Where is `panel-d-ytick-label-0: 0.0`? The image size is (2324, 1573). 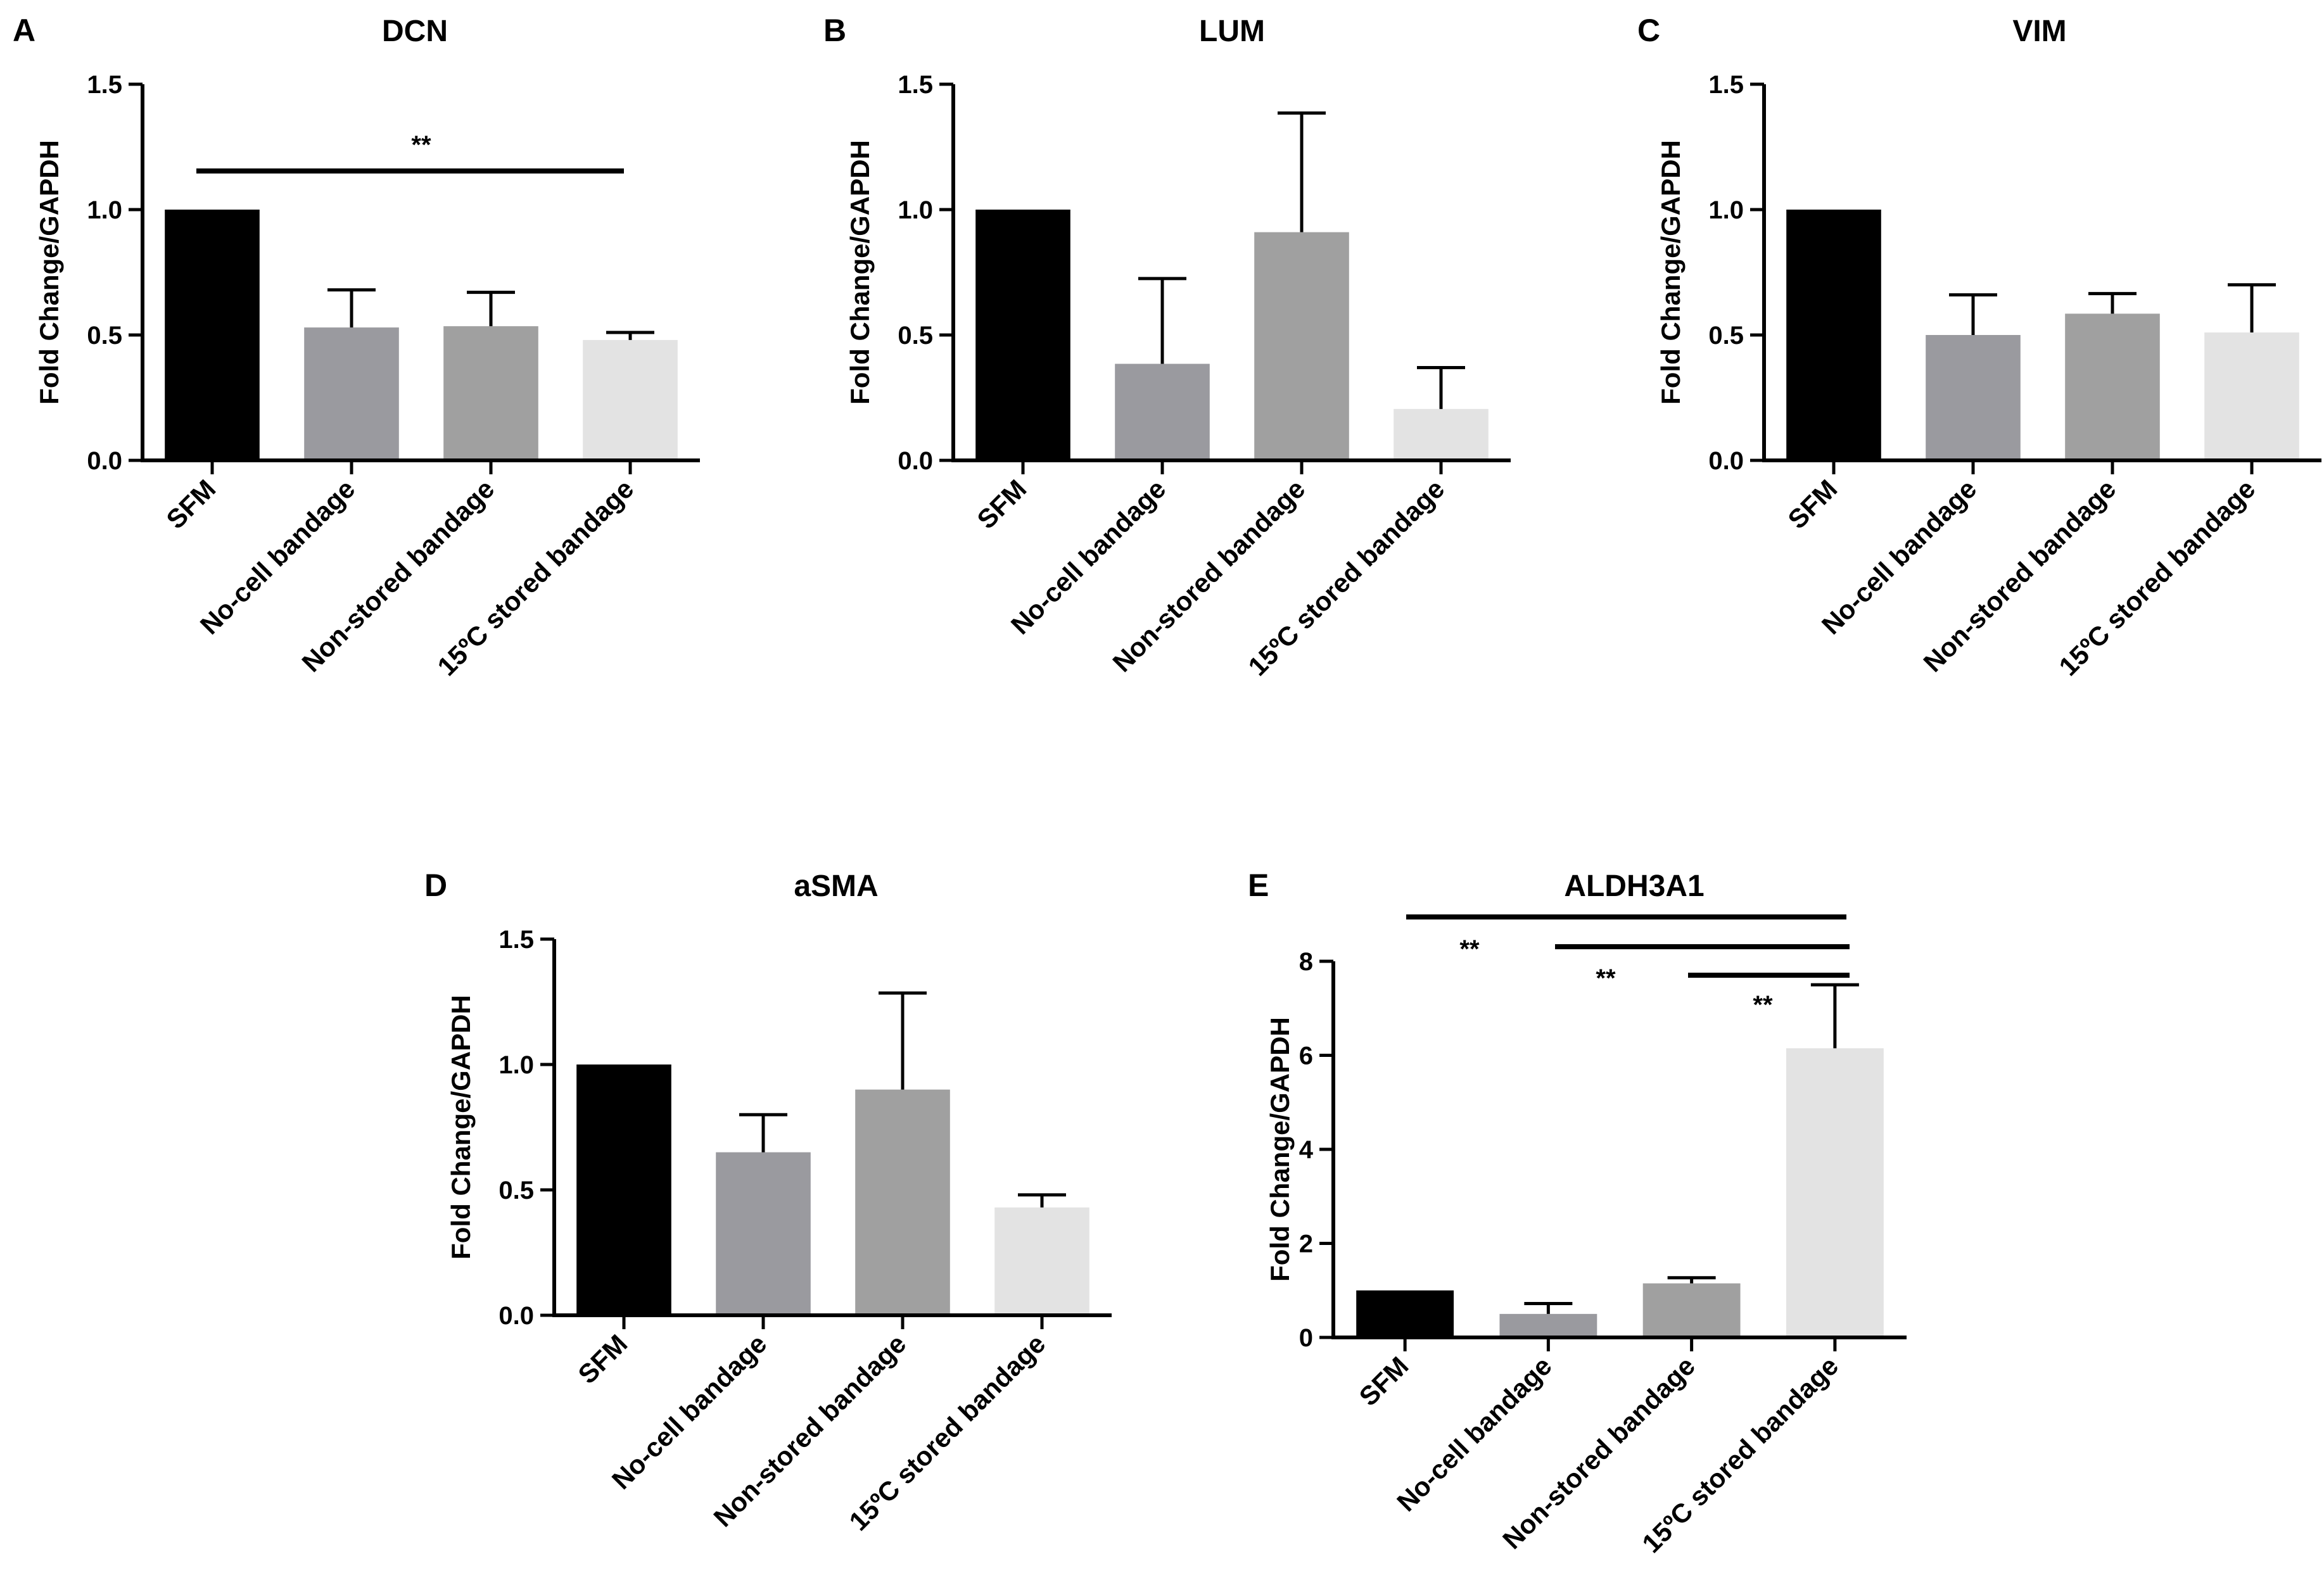 panel-d-ytick-label-0: 0.0 is located at coordinates (516, 1316).